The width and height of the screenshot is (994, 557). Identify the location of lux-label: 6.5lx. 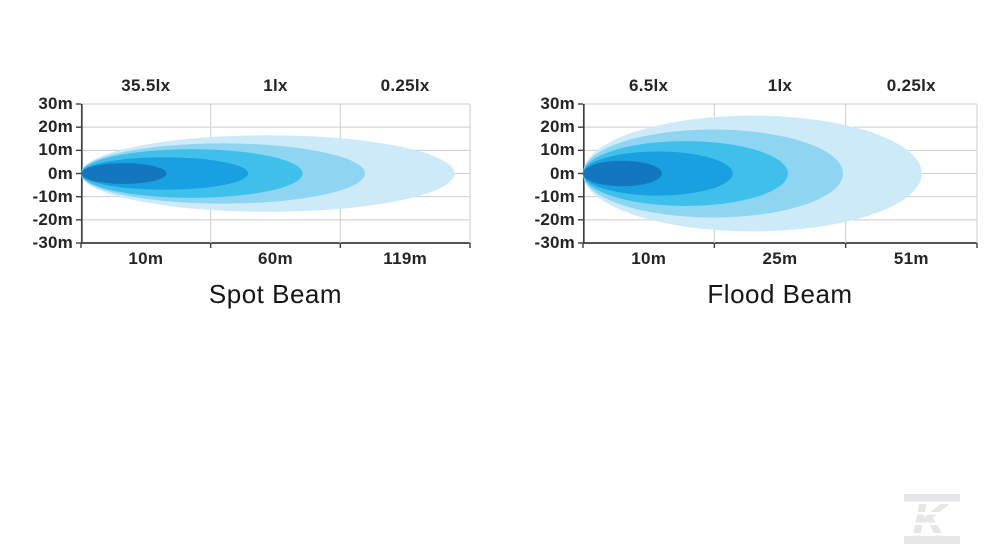
(649, 85).